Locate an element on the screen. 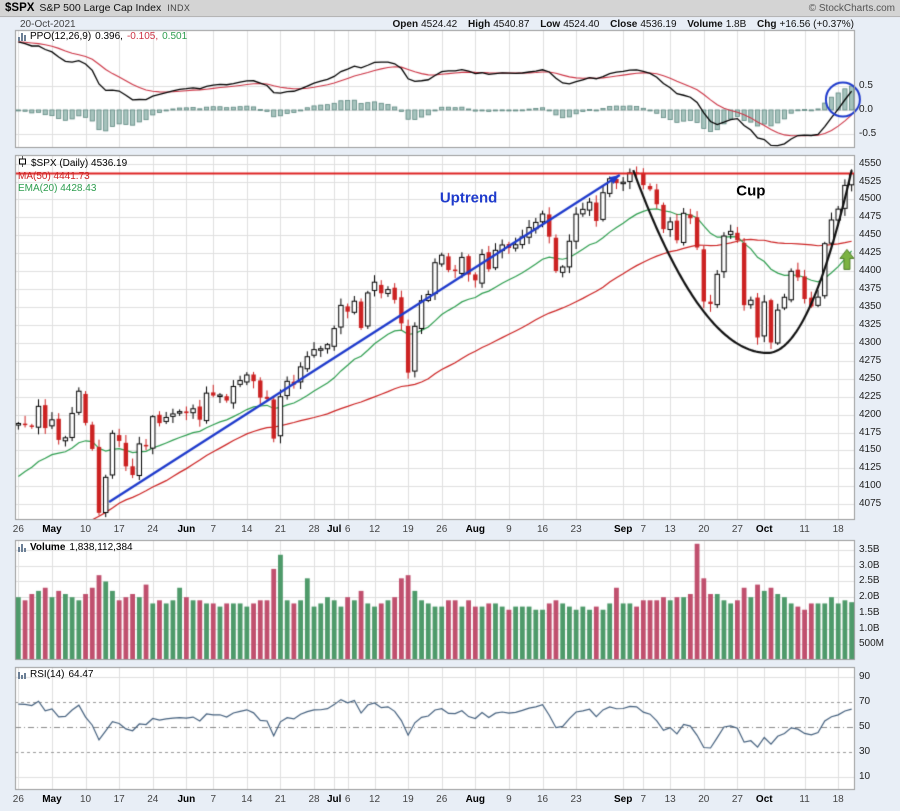  rsi-axis-label: 90 is located at coordinates (865, 677).